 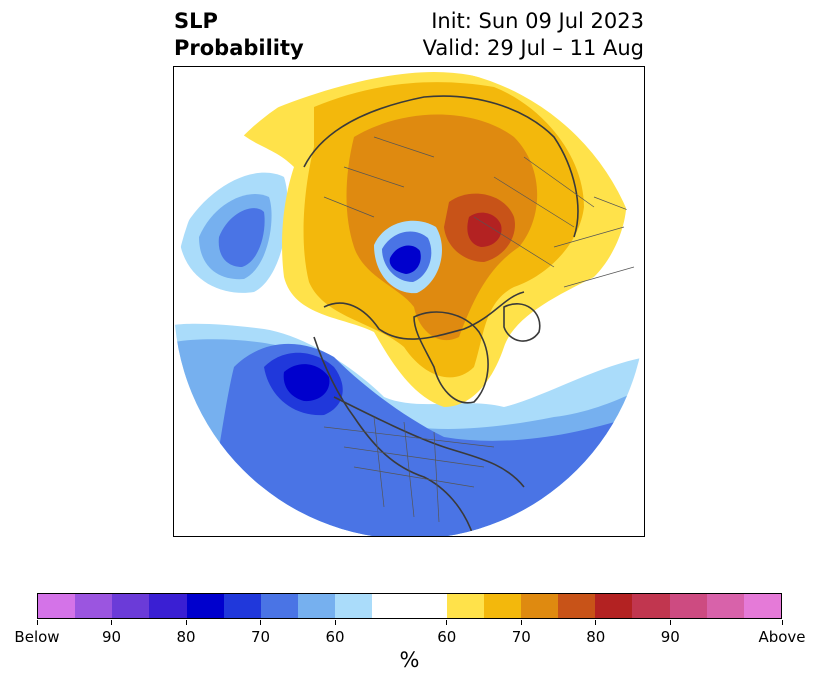 What do you see at coordinates (239, 35) in the screenshot?
I see `map-title: SLP Probability` at bounding box center [239, 35].